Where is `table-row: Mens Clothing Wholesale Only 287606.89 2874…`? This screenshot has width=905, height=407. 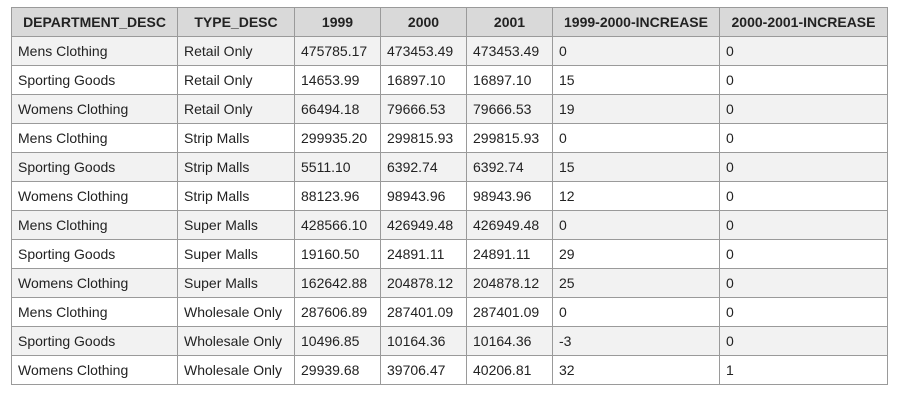 table-row: Mens Clothing Wholesale Only 287606.89 2874… is located at coordinates (449, 312).